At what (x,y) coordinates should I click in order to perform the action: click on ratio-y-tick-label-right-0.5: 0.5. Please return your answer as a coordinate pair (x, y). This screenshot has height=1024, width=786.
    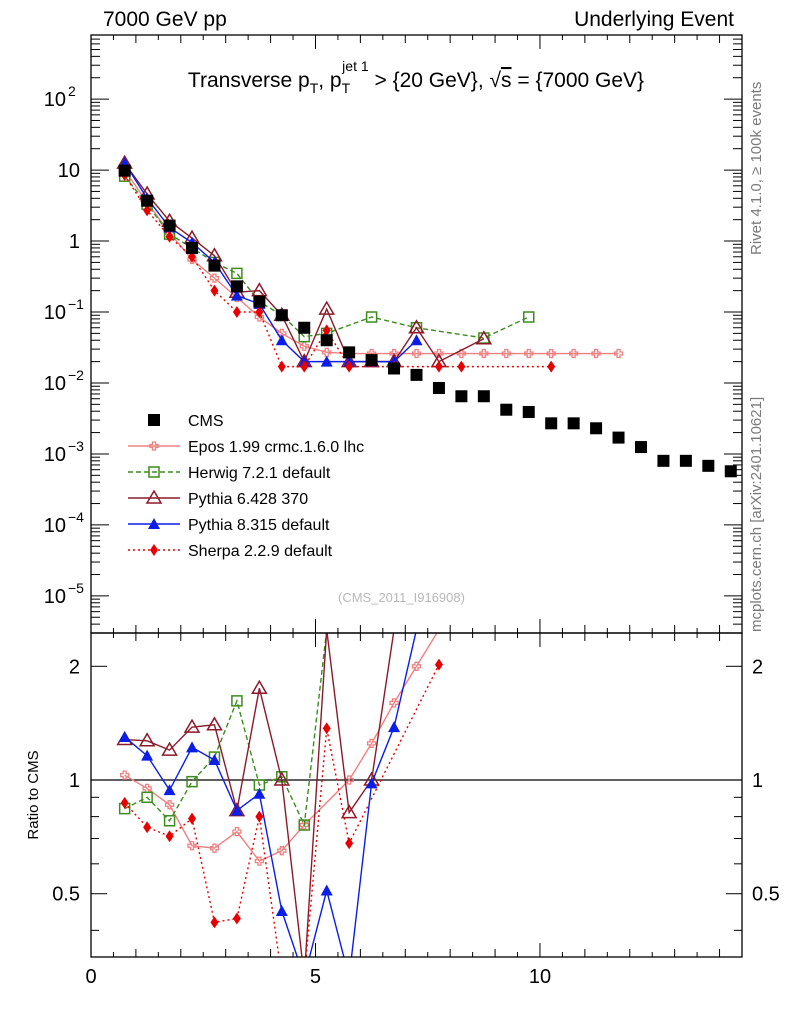
    Looking at the image, I should click on (766, 895).